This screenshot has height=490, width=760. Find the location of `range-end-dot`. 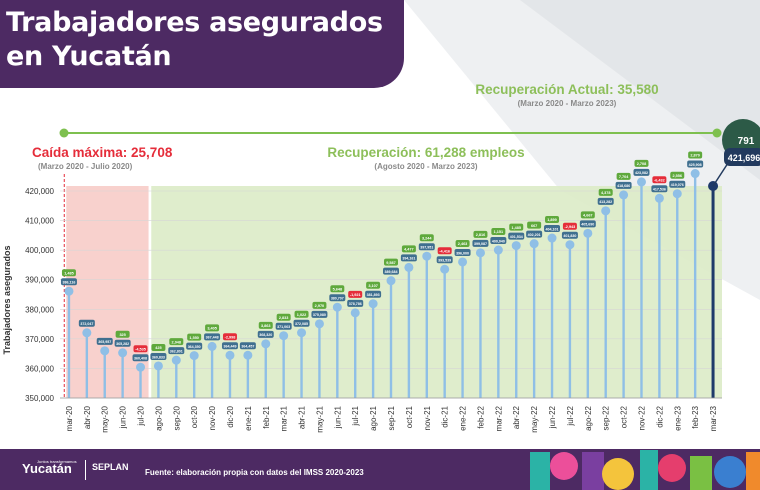

range-end-dot is located at coordinates (717, 133).